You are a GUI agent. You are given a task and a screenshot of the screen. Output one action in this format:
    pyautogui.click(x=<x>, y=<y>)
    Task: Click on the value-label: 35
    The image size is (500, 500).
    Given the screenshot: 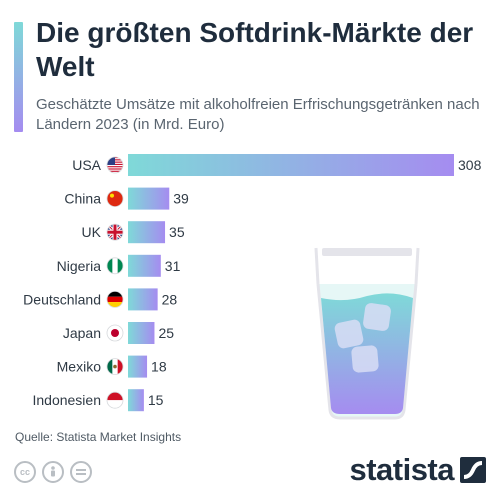 What is the action you would take?
    pyautogui.click(x=177, y=232)
    